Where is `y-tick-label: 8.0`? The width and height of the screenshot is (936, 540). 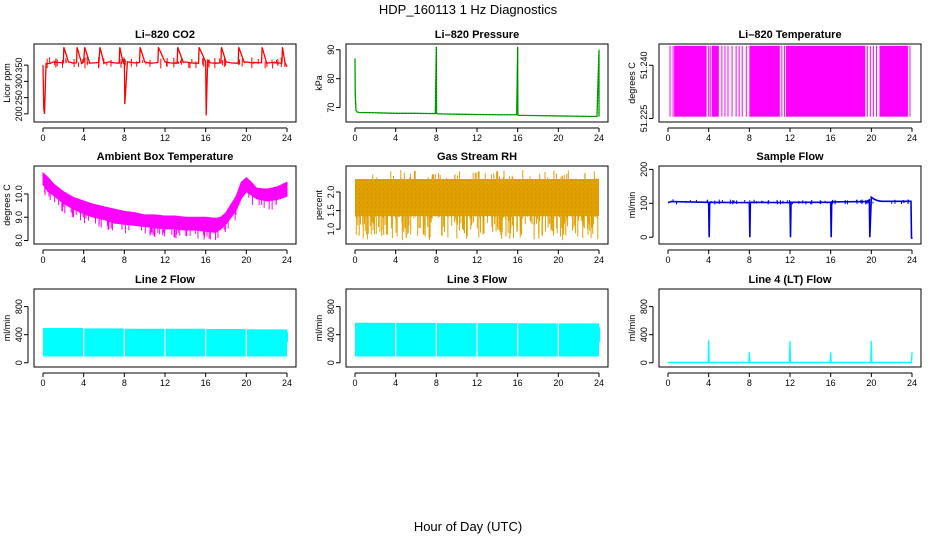
y-tick-label: 8.0 is located at coordinates (19, 240).